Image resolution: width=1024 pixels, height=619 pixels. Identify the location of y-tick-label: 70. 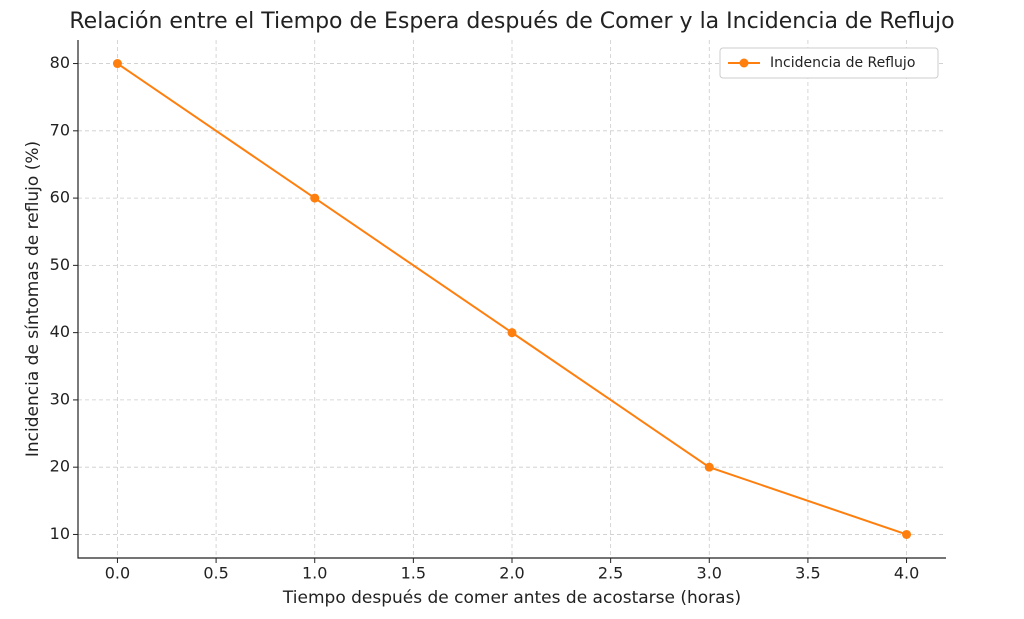
(60, 129).